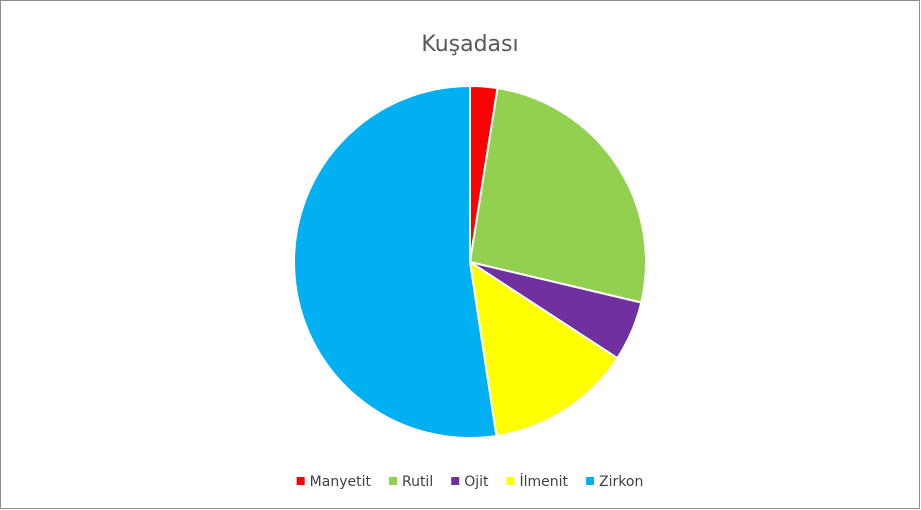 The width and height of the screenshot is (921, 510). I want to click on legend-label: İlmenit, so click(544, 481).